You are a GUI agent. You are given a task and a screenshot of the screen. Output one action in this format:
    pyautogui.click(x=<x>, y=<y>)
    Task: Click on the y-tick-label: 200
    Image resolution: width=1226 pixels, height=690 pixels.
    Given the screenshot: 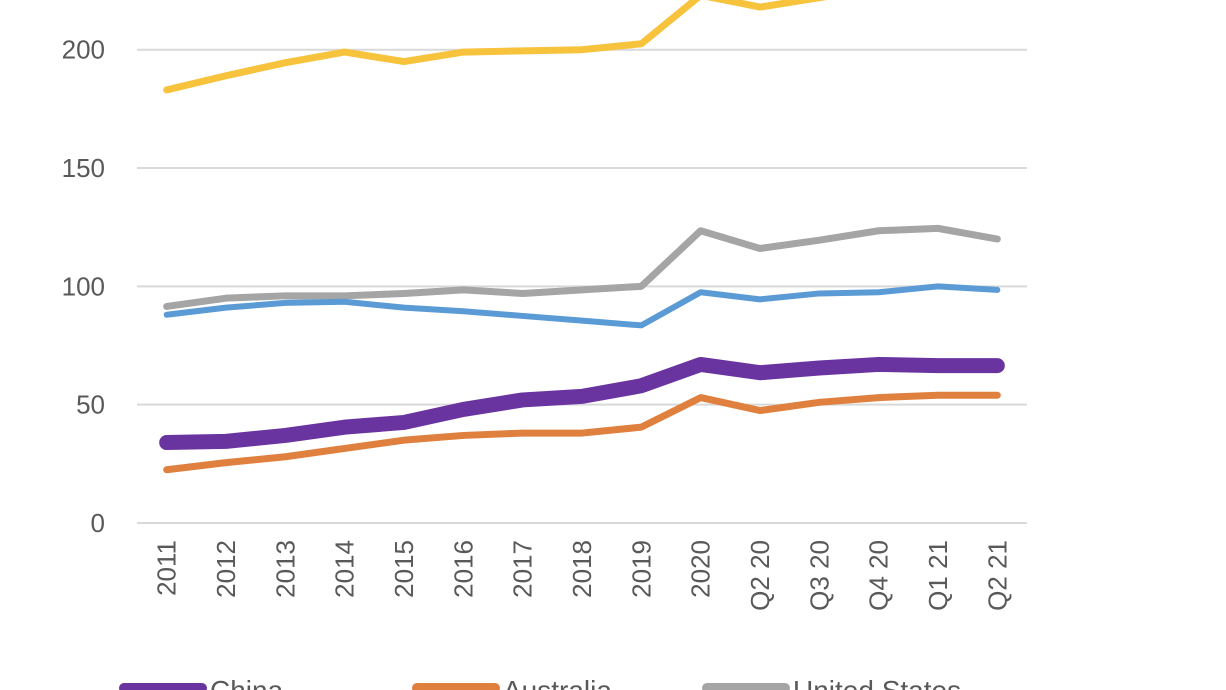 What is the action you would take?
    pyautogui.click(x=83, y=50)
    